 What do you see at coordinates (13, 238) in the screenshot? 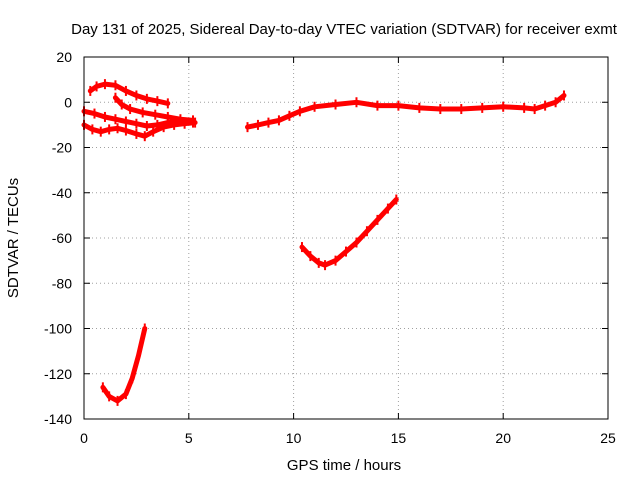
I see `y-axis-title: SDTVAR / TECUs` at bounding box center [13, 238].